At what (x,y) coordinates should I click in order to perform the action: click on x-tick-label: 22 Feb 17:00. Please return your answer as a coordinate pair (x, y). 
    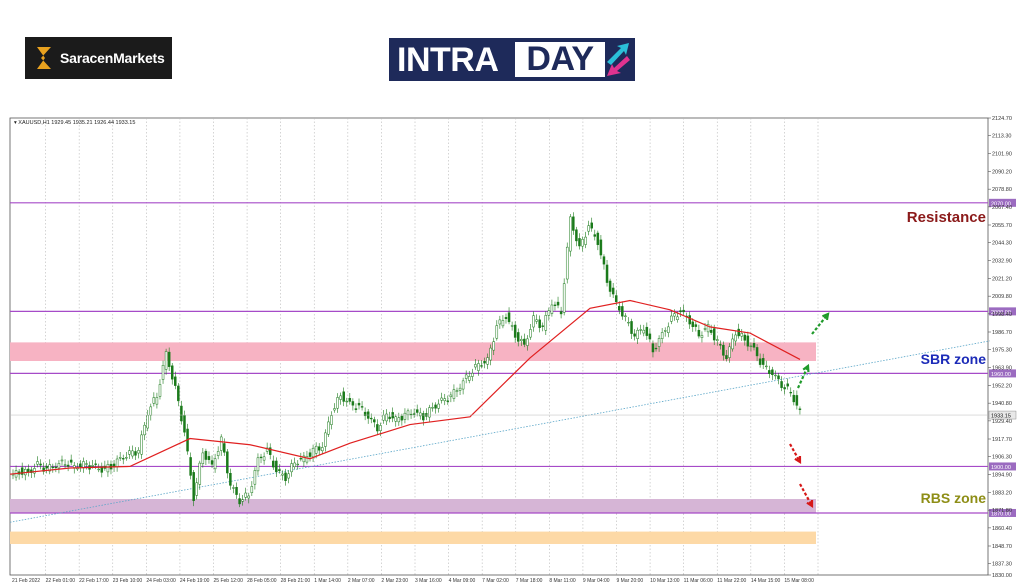
    Looking at the image, I should click on (94, 581).